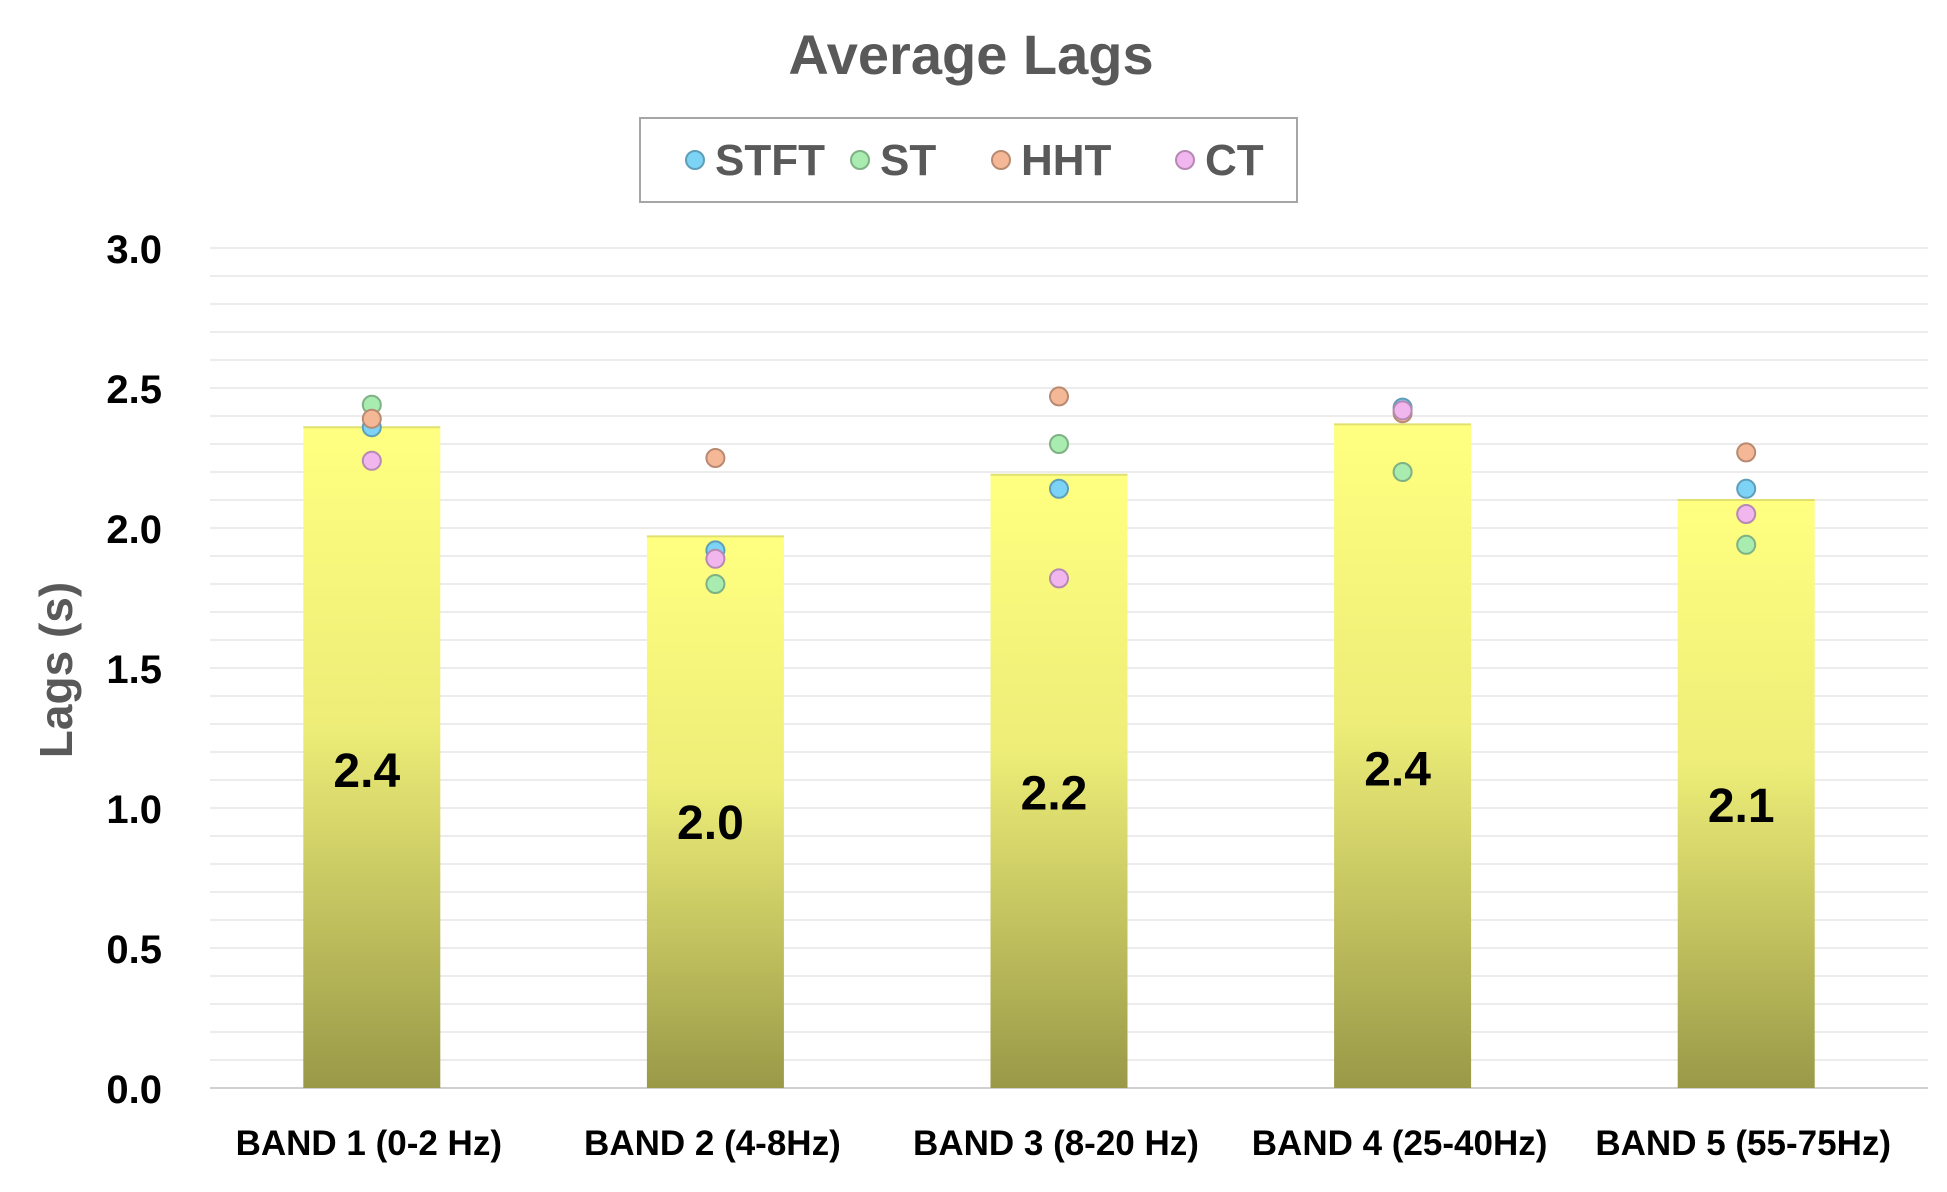 Image resolution: width=1947 pixels, height=1192 pixels. Describe the element at coordinates (134, 250) in the screenshot. I see `y-tick-label: 3.0` at that location.